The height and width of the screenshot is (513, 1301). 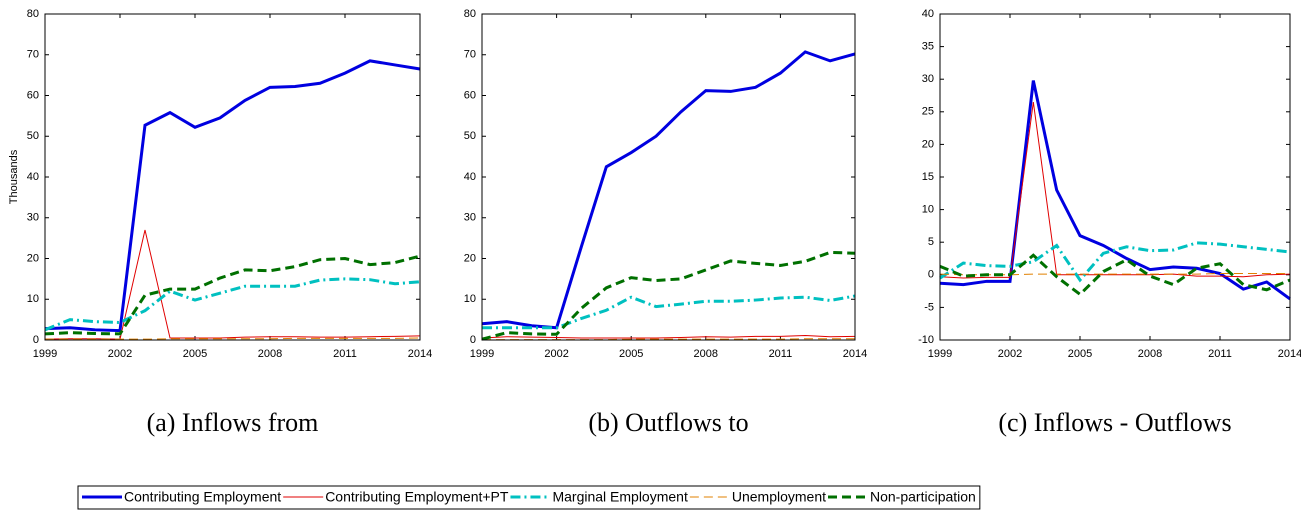 I want to click on legend-label: Non-participation, so click(x=923, y=497).